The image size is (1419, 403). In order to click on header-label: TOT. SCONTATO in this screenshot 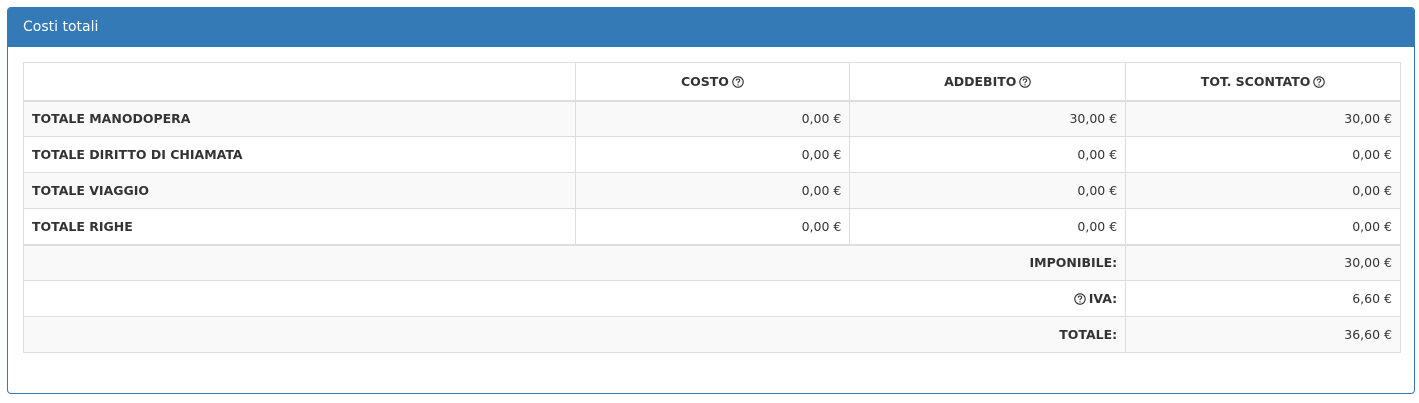, I will do `click(1255, 81)`.